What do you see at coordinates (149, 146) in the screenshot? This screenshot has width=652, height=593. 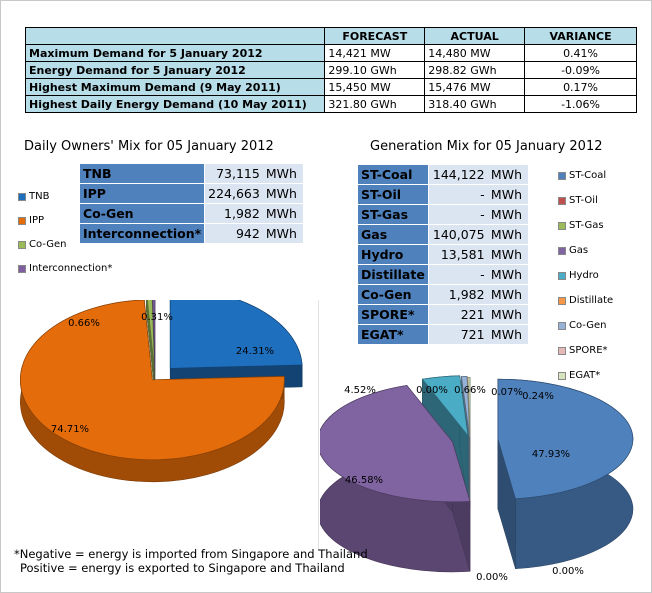 I see `owners-mix-title: Daily Owners' Mix for 05 January 2012` at bounding box center [149, 146].